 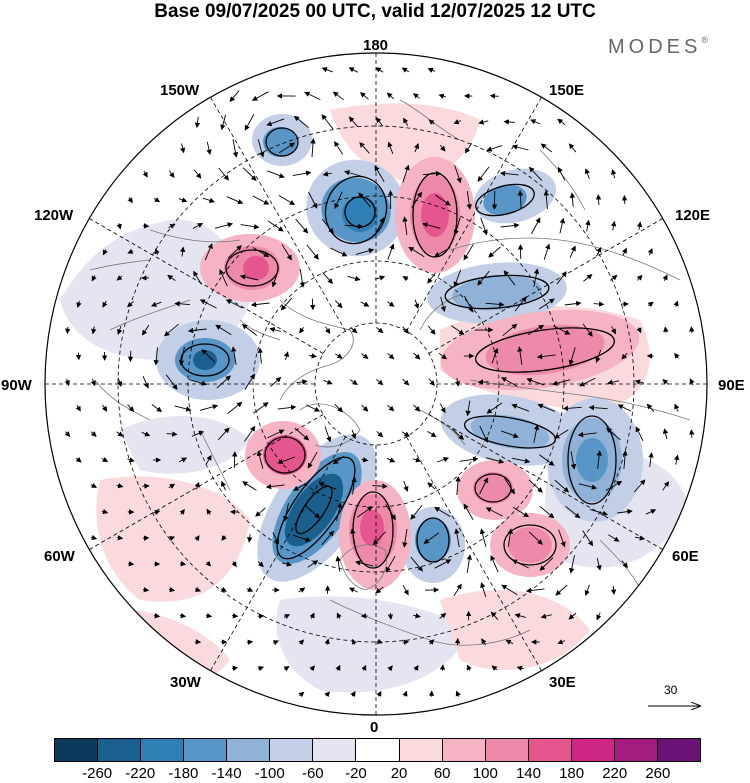 I want to click on lon-label-90w: 90W, so click(x=16, y=385).